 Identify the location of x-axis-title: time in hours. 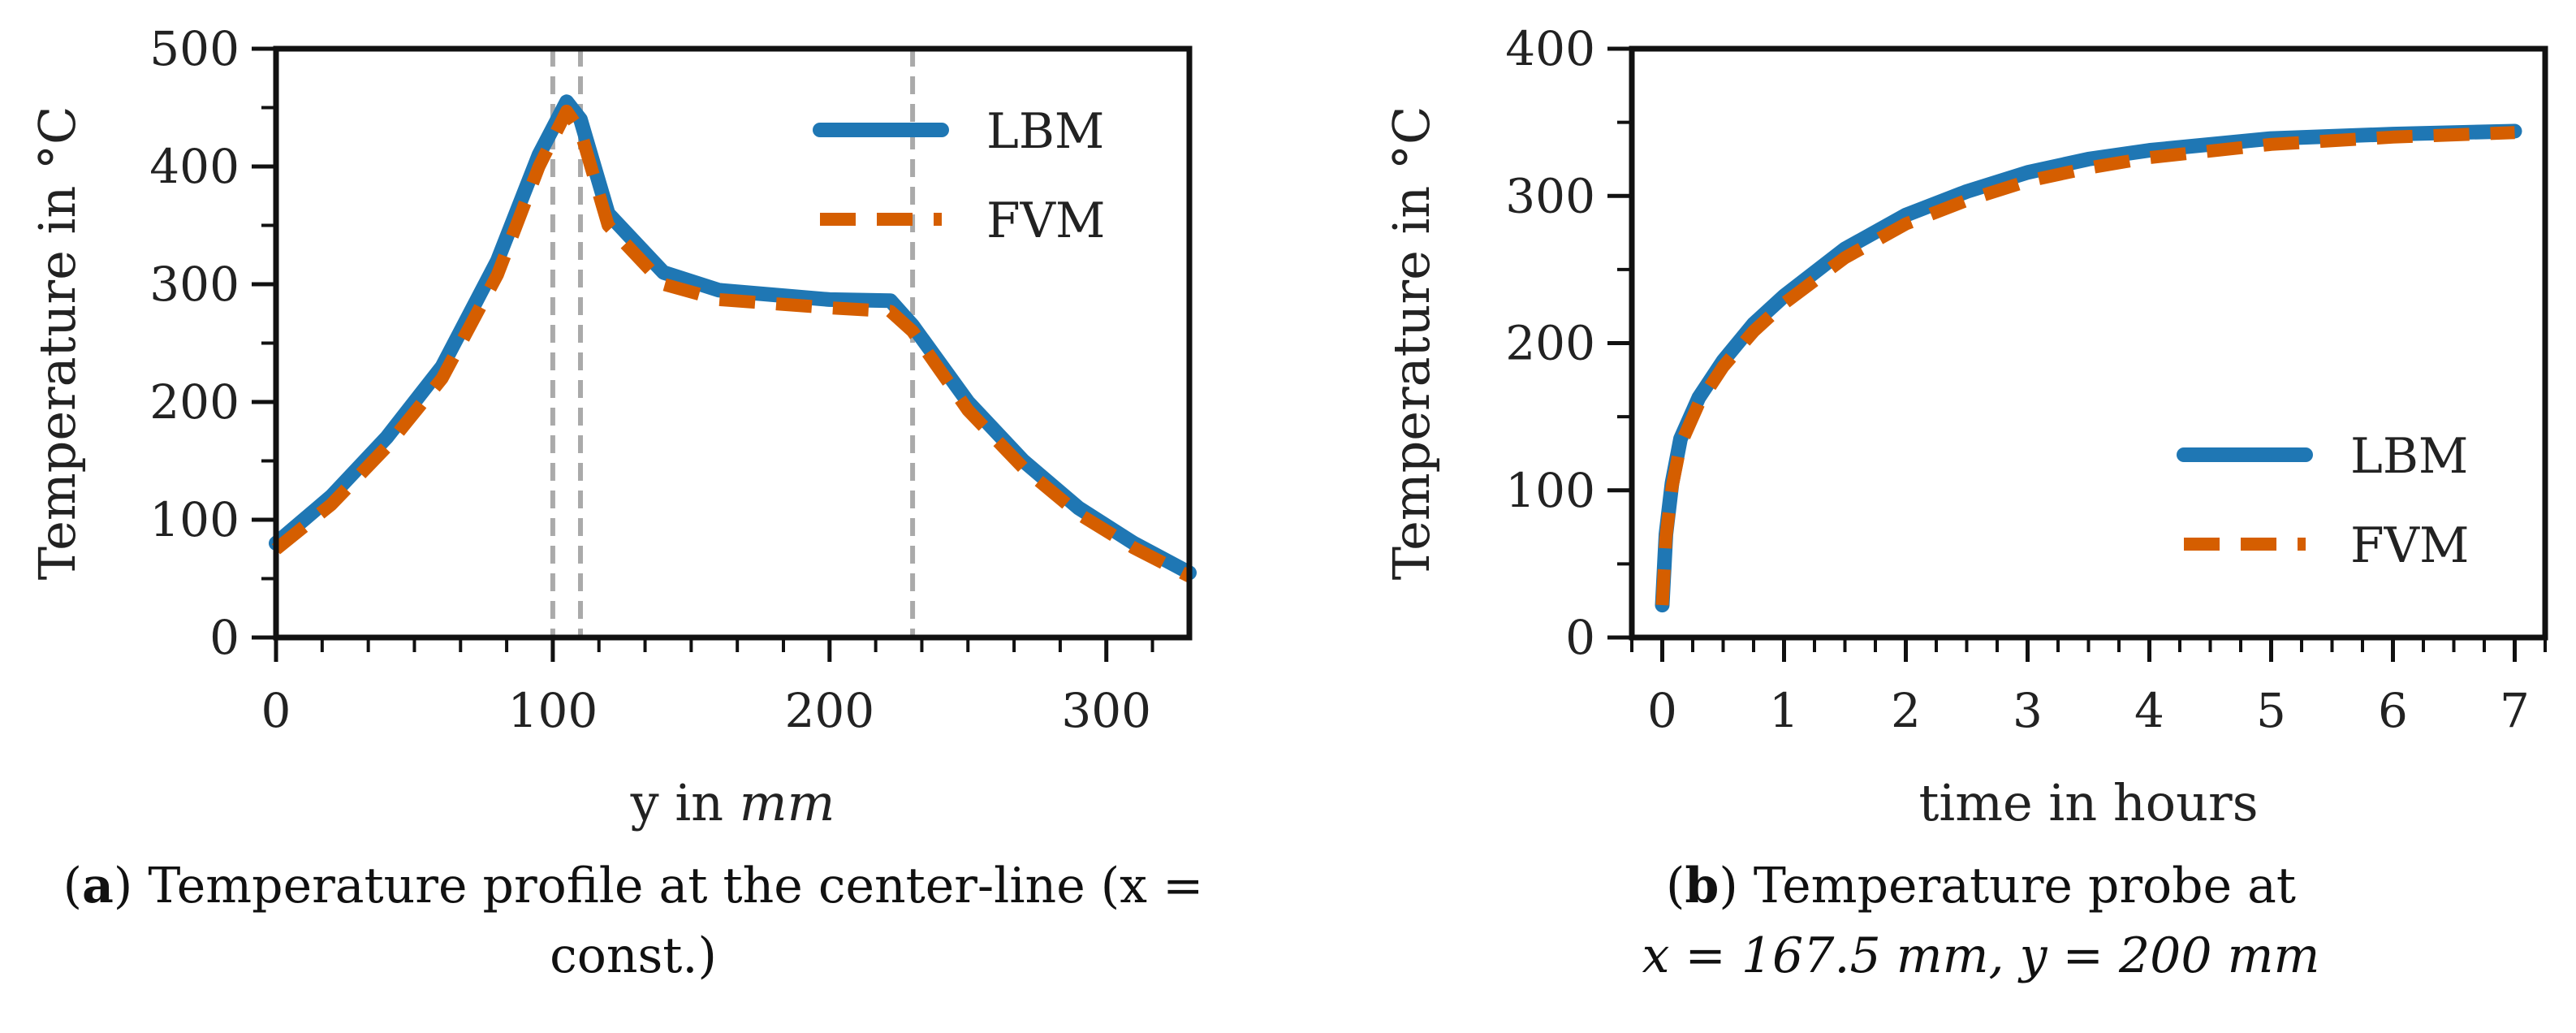
(2088, 803).